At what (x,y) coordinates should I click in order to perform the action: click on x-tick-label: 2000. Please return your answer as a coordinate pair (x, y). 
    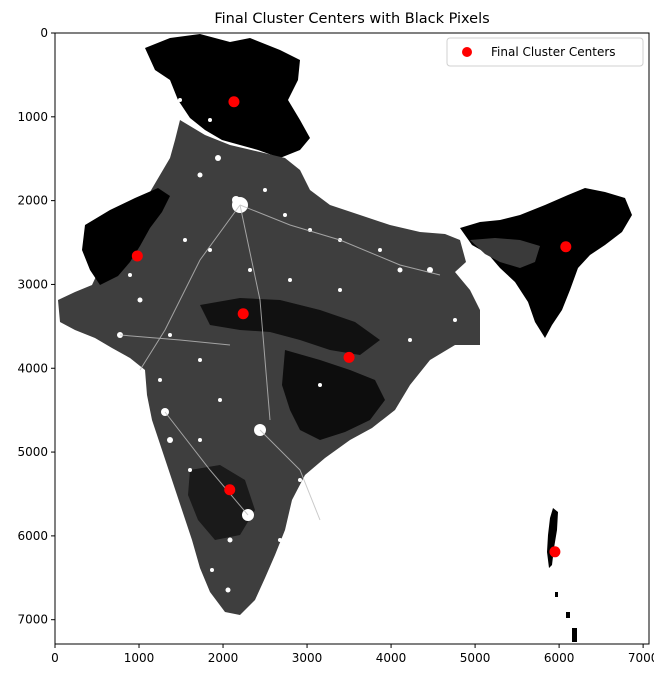
    Looking at the image, I should click on (223, 658).